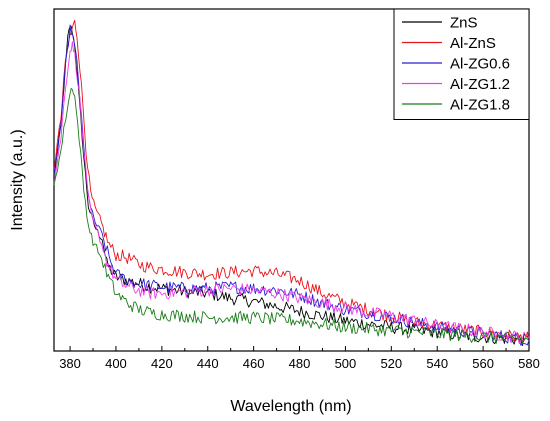 Image resolution: width=550 pixels, height=421 pixels. What do you see at coordinates (480, 84) in the screenshot?
I see `legend-label: Al-ZG1.2` at bounding box center [480, 84].